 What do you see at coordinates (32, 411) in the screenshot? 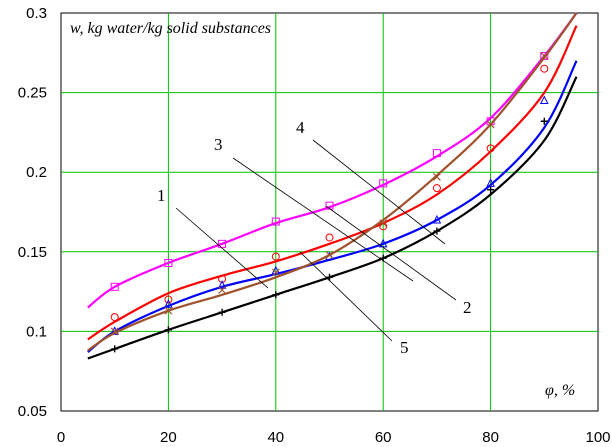
I see `y-tick-label: 0.05` at bounding box center [32, 411].